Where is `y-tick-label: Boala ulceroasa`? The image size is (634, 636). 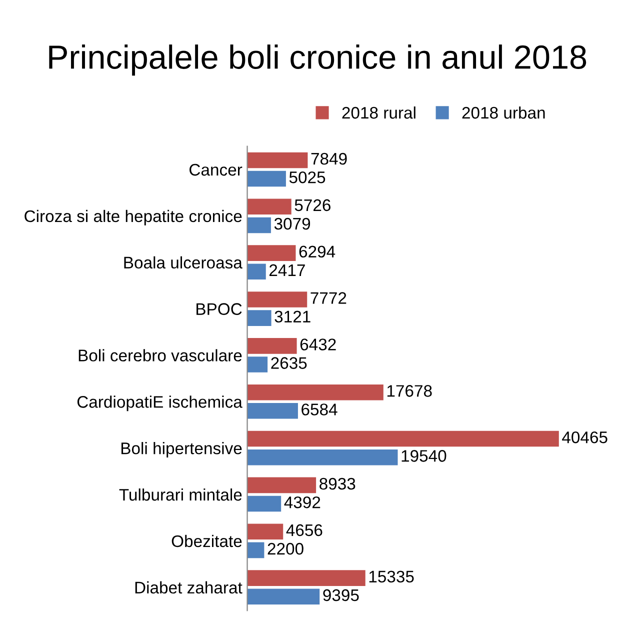
y-tick-label: Boala ulceroasa is located at coordinates (183, 262).